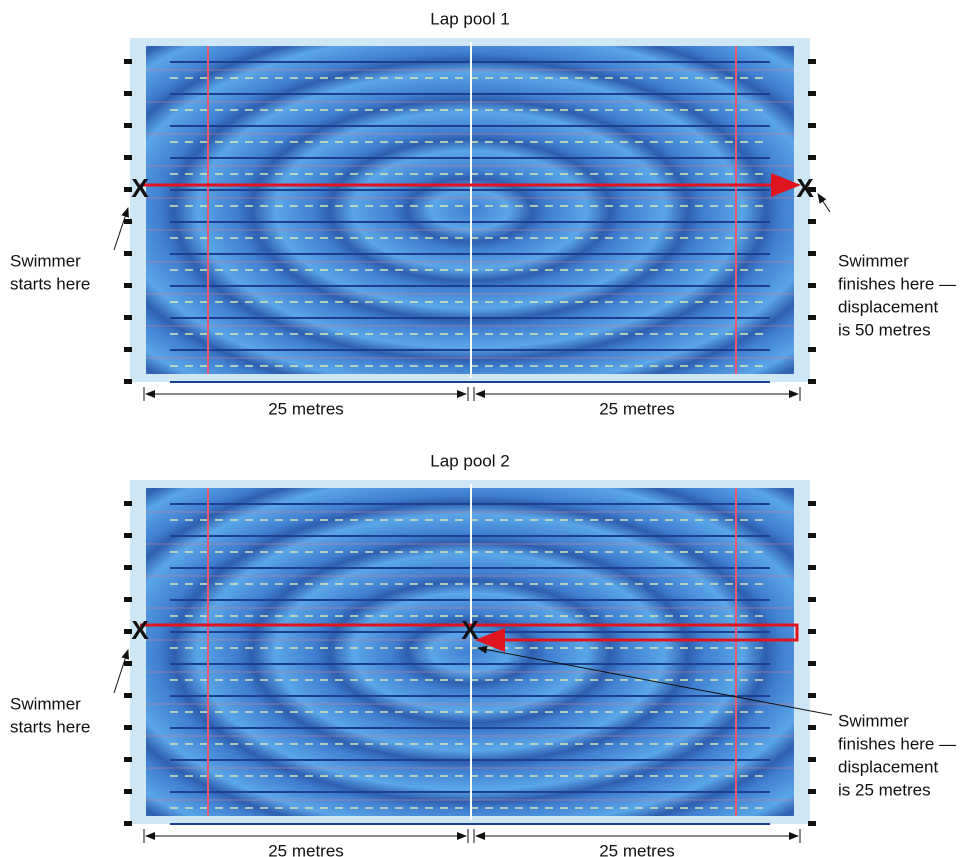 The height and width of the screenshot is (857, 980). What do you see at coordinates (884, 329) in the screenshot?
I see `finish-label: is 50 metres` at bounding box center [884, 329].